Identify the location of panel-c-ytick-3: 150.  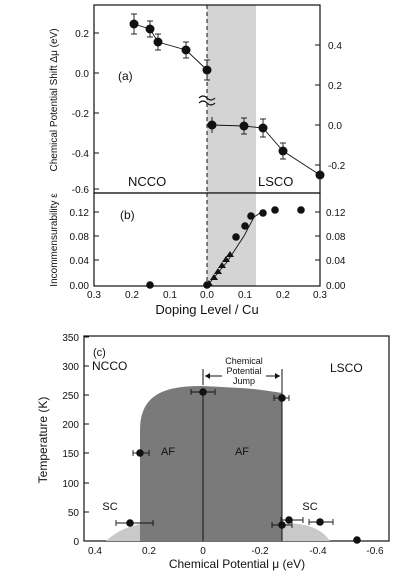
(70, 454).